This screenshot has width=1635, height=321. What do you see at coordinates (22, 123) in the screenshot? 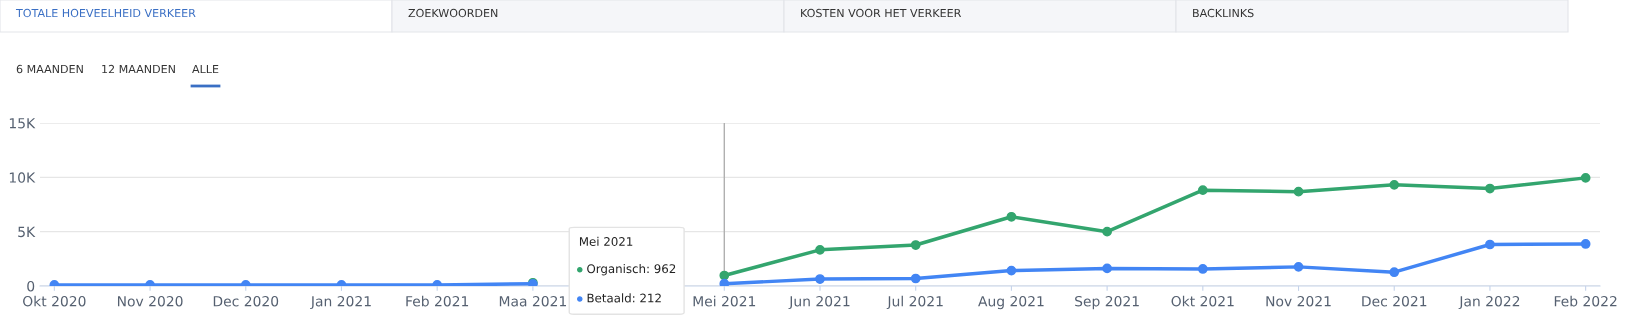
I see `y-tick-label: 15K` at bounding box center [22, 123].